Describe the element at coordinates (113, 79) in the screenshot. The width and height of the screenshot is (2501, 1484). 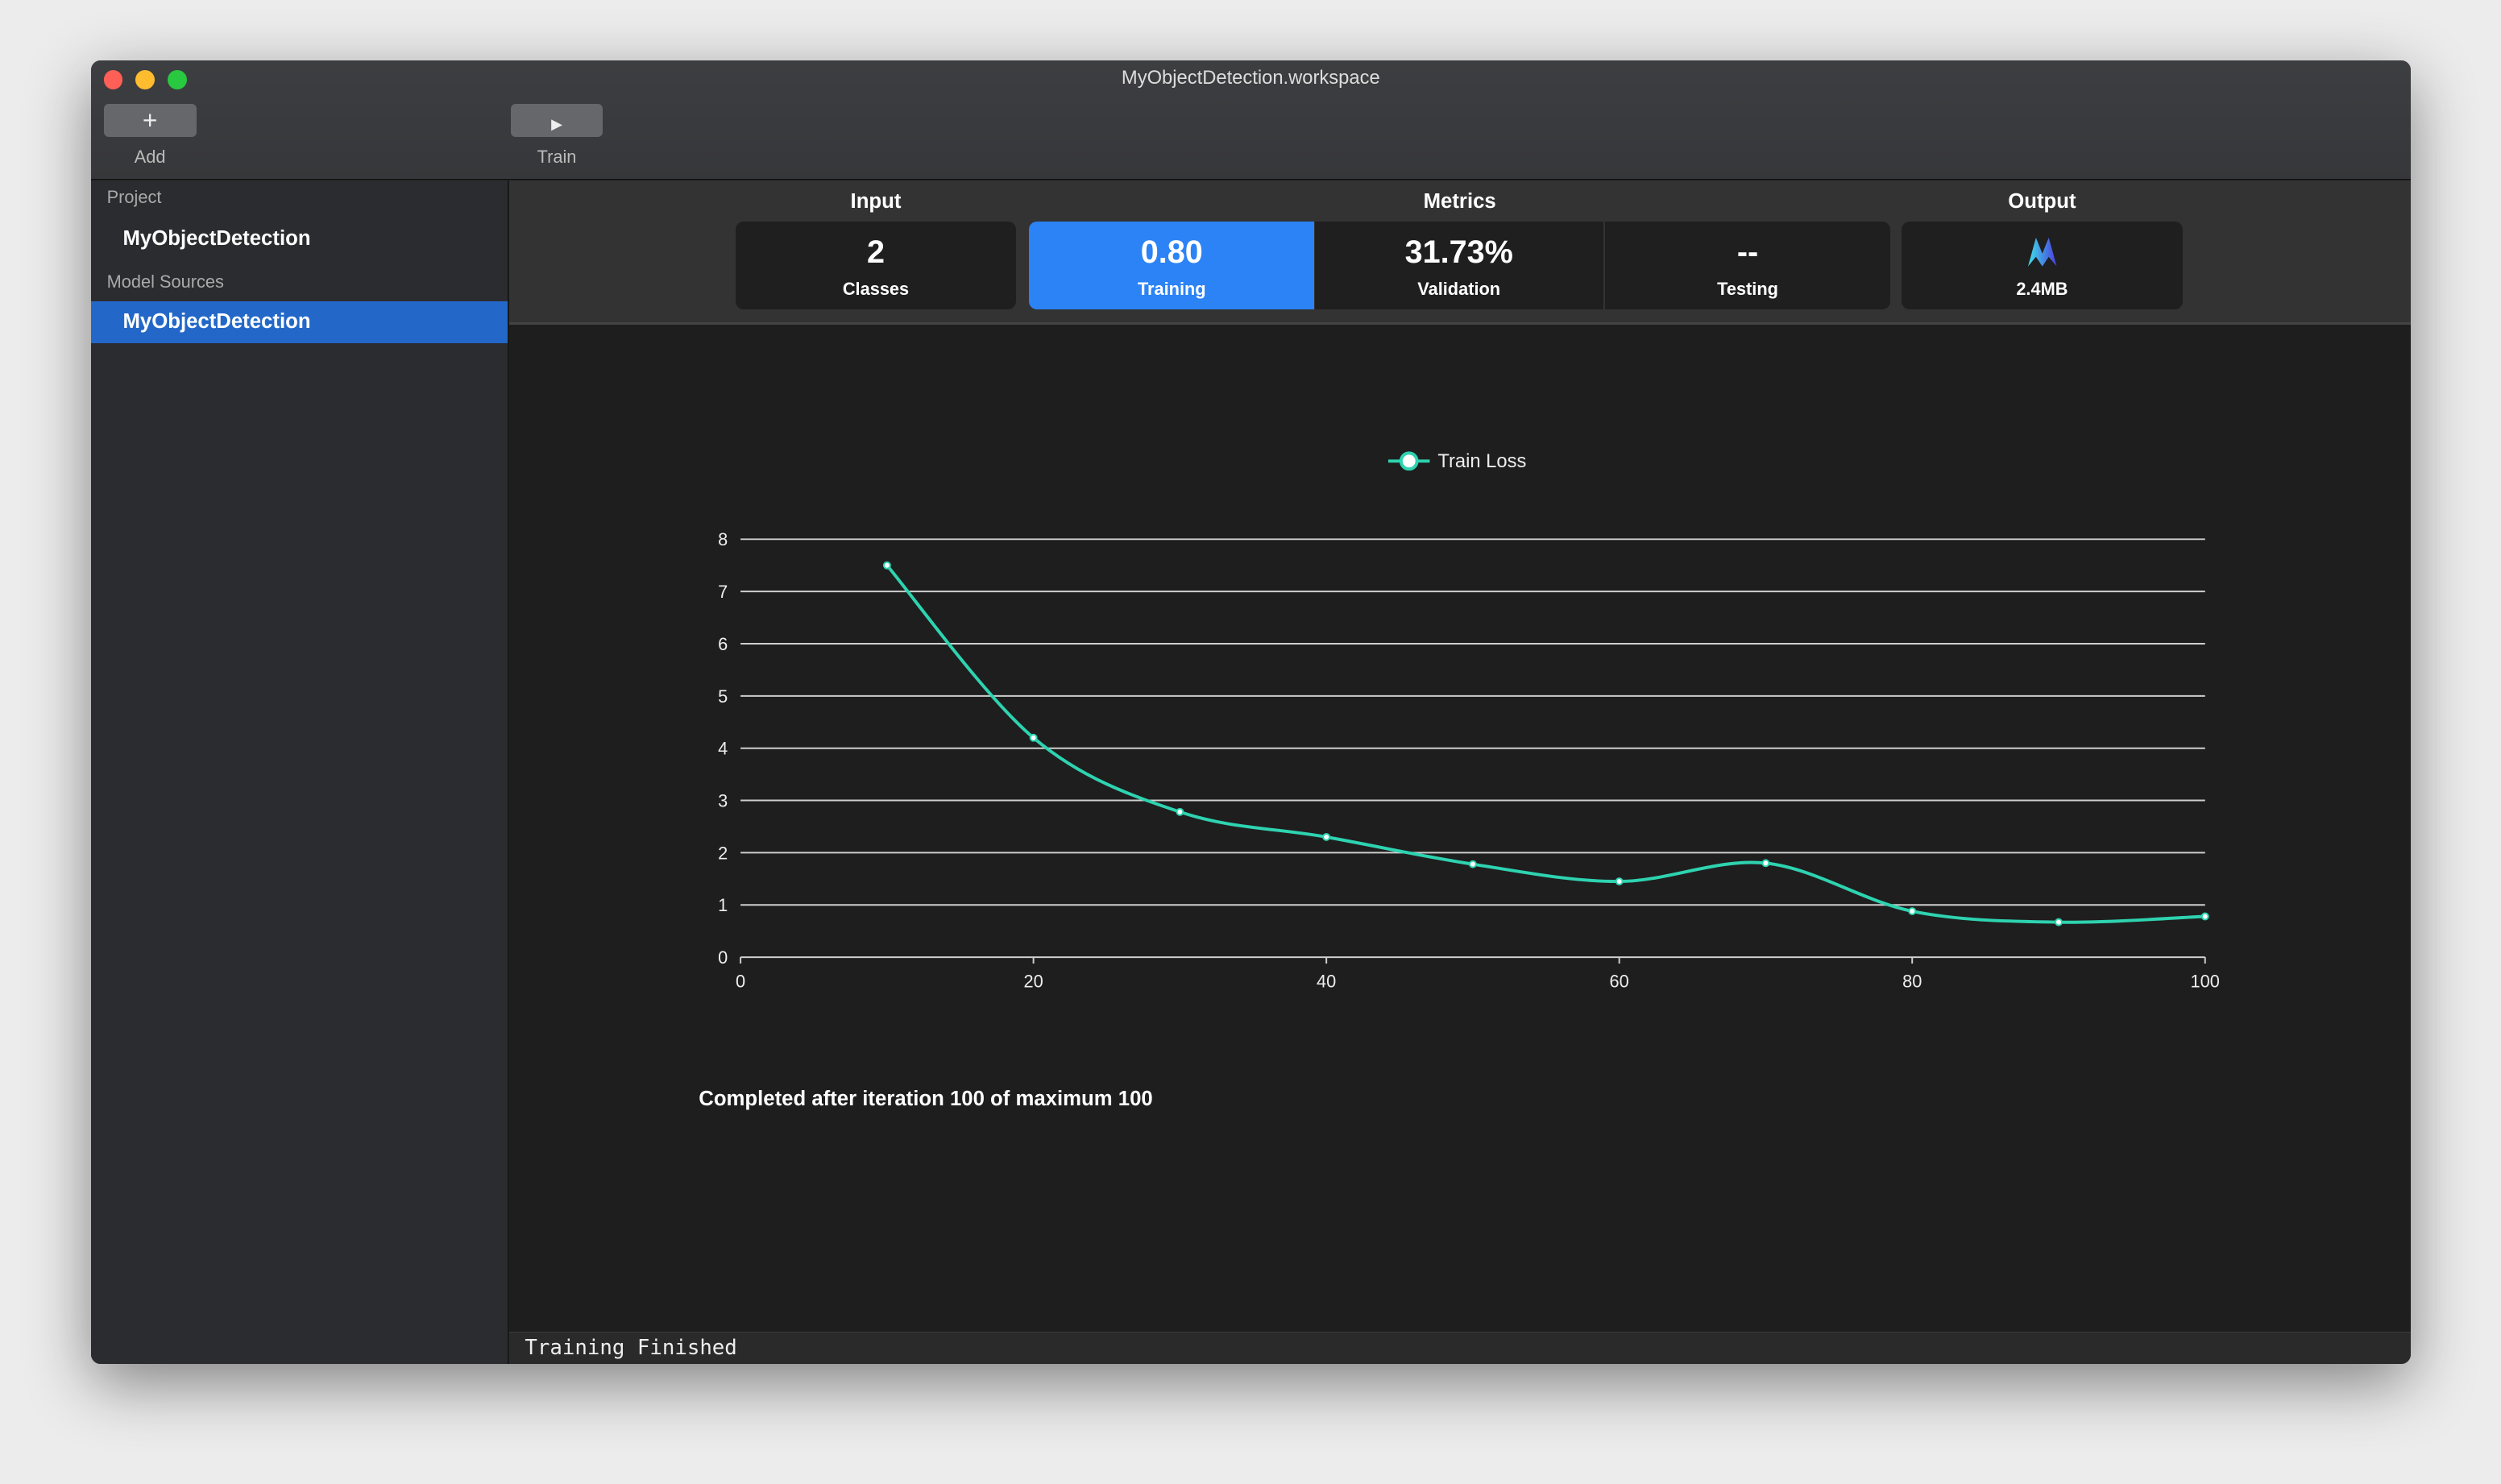
I see `close-button` at that location.